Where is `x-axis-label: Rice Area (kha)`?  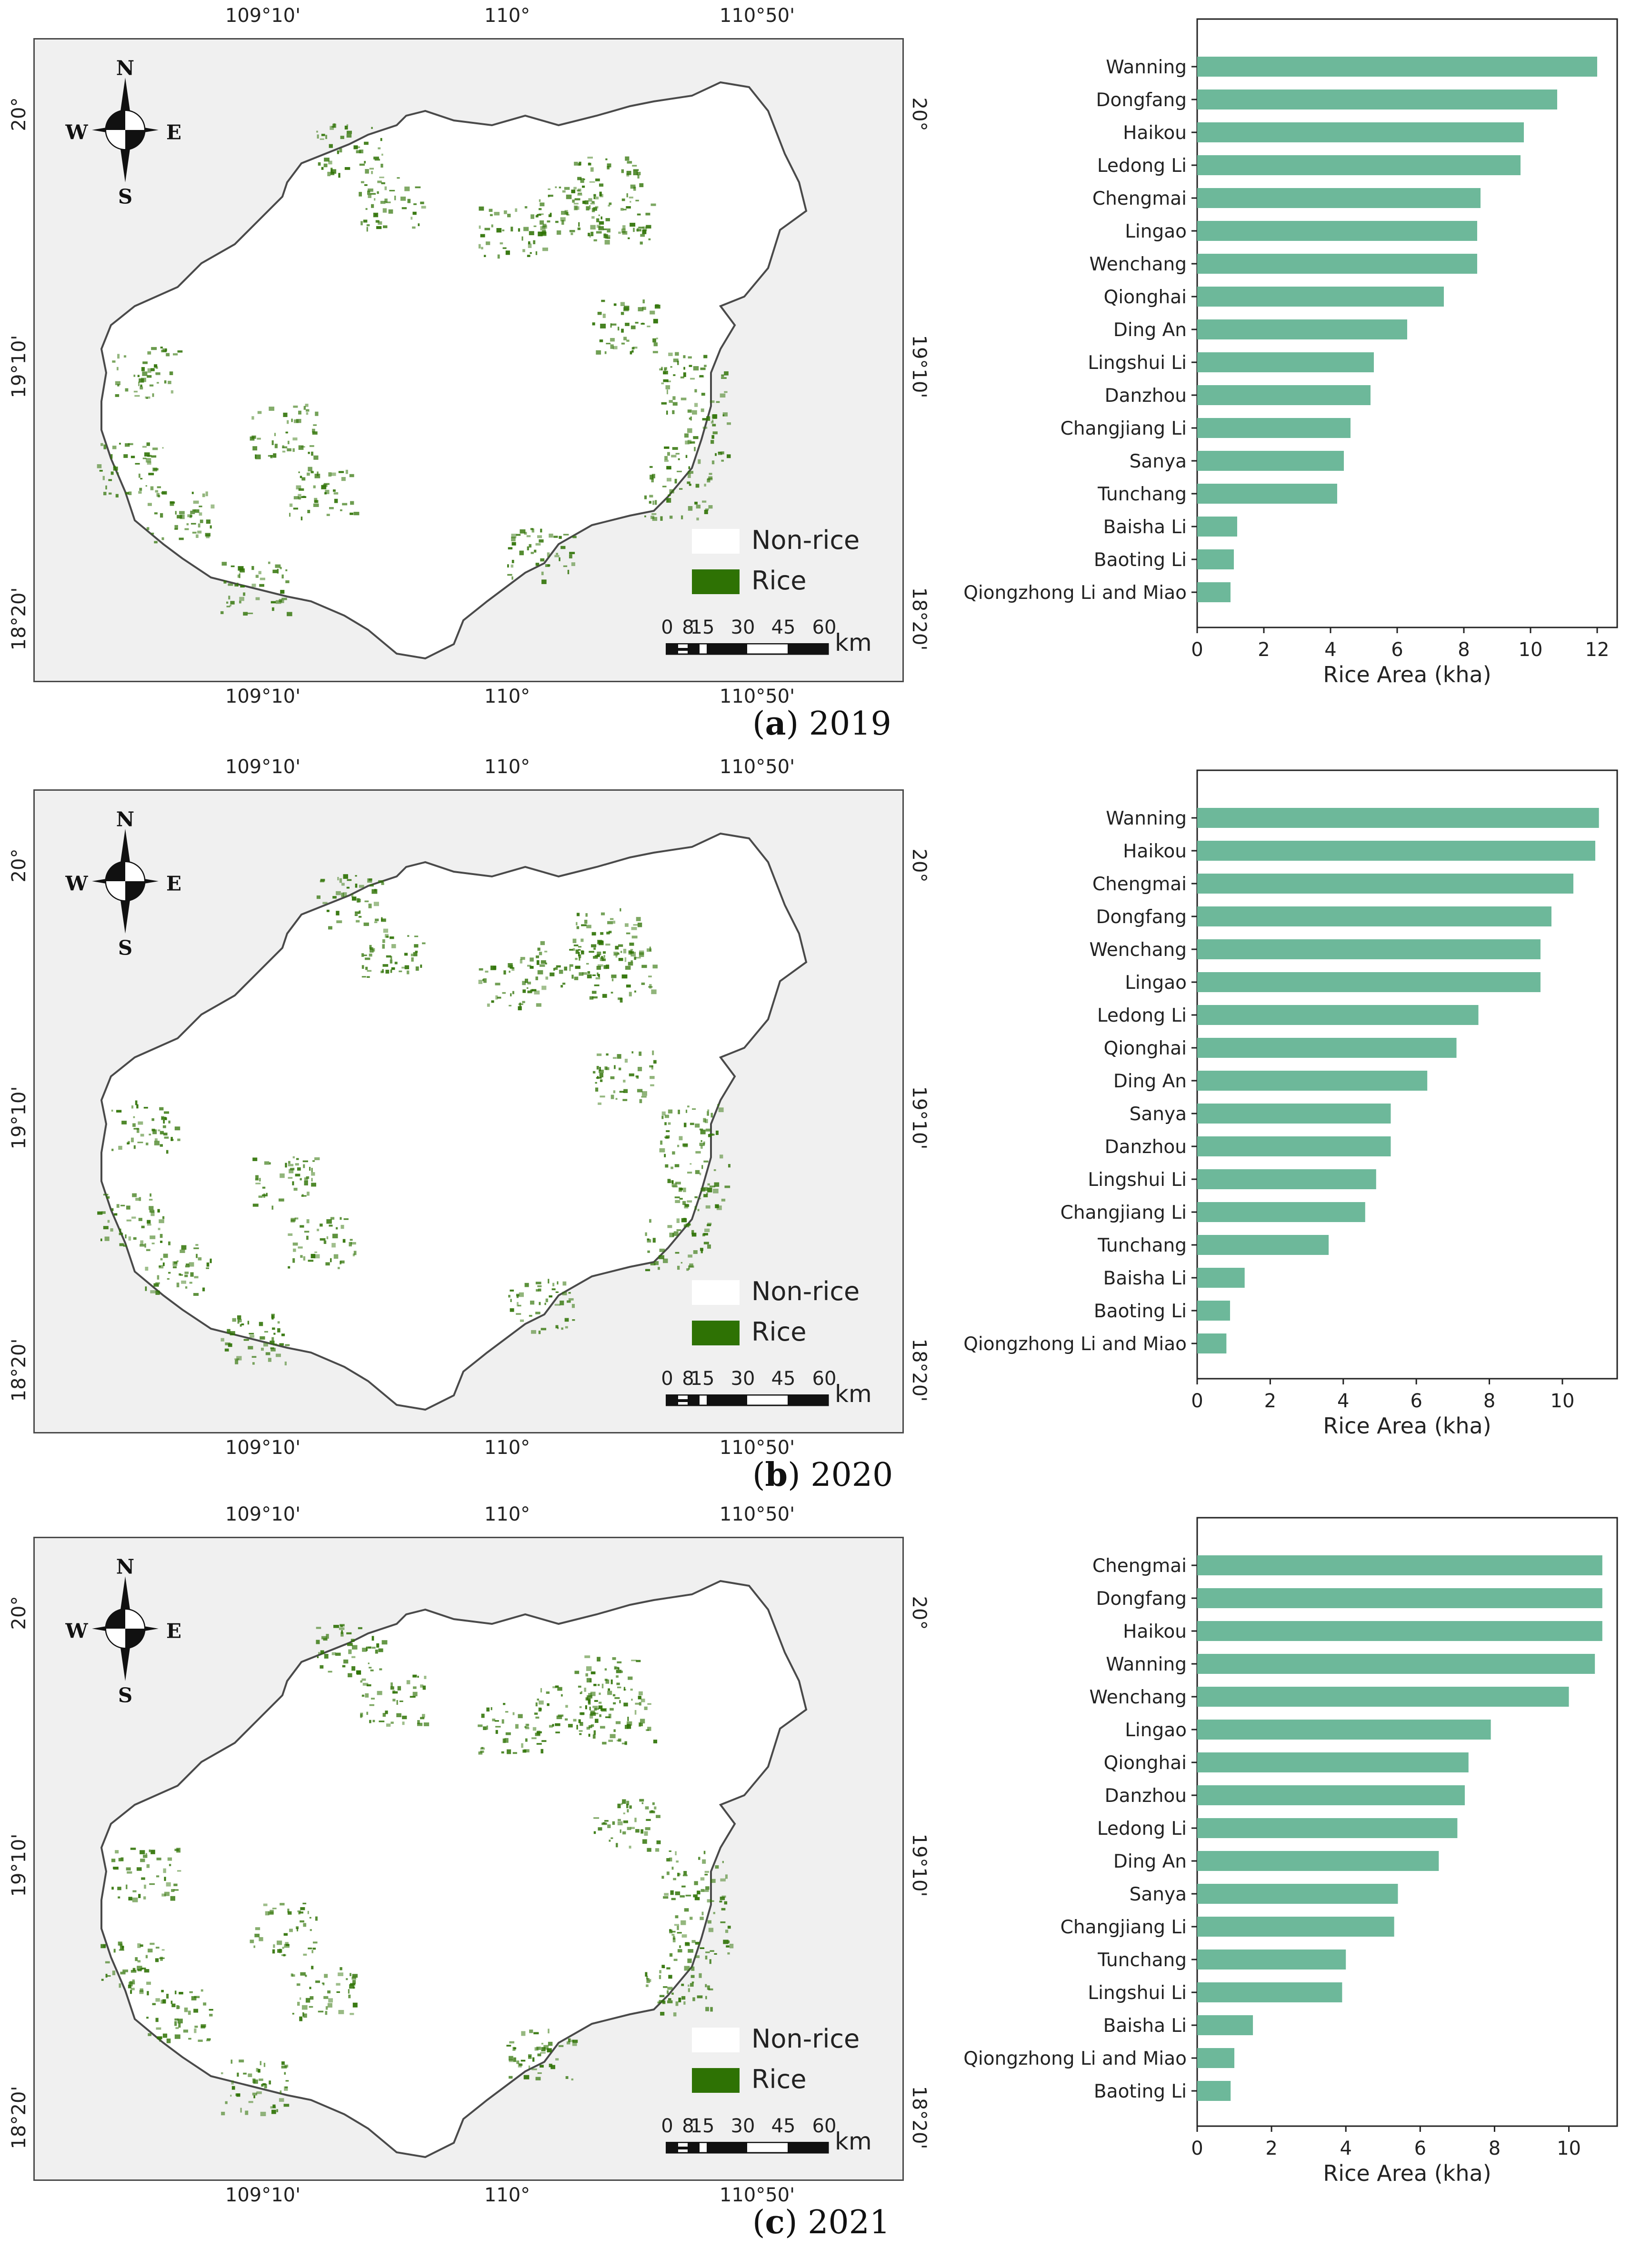
x-axis-label: Rice Area (kha) is located at coordinates (1407, 1426).